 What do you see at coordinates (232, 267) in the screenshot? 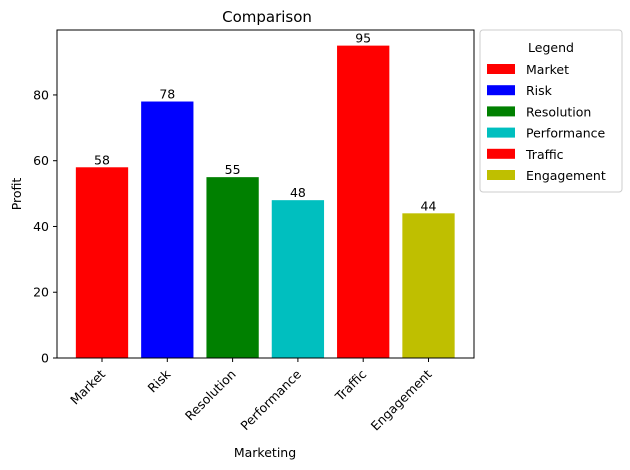
I see `bar-resolution` at bounding box center [232, 267].